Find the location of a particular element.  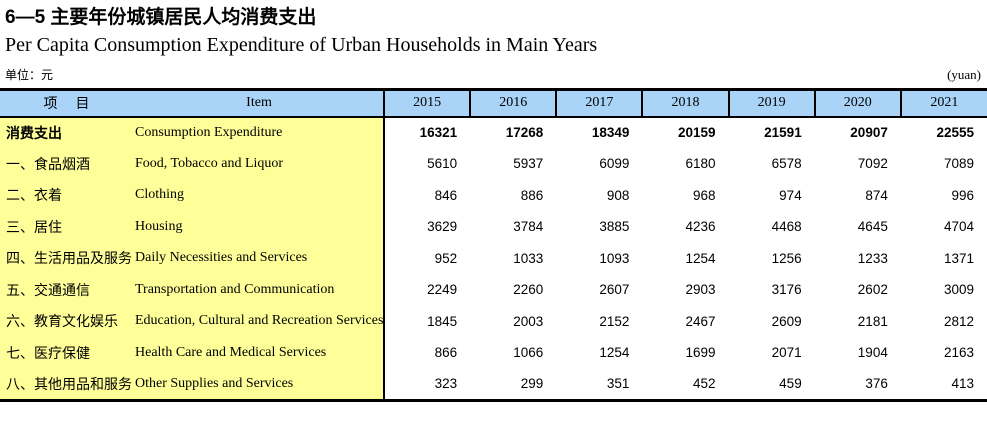

value-cell: 2181 is located at coordinates (872, 321).